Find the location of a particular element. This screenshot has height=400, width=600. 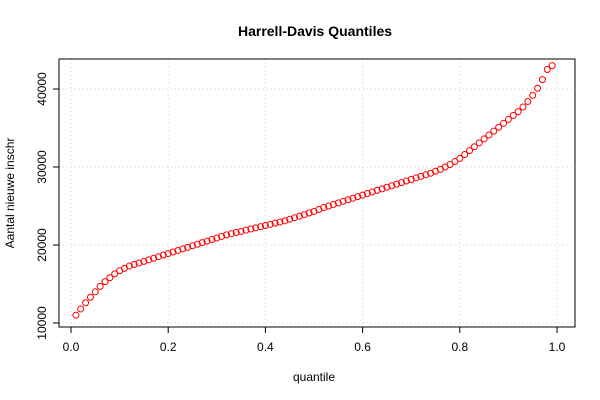

x-tick-label: 0.8 is located at coordinates (459, 347).